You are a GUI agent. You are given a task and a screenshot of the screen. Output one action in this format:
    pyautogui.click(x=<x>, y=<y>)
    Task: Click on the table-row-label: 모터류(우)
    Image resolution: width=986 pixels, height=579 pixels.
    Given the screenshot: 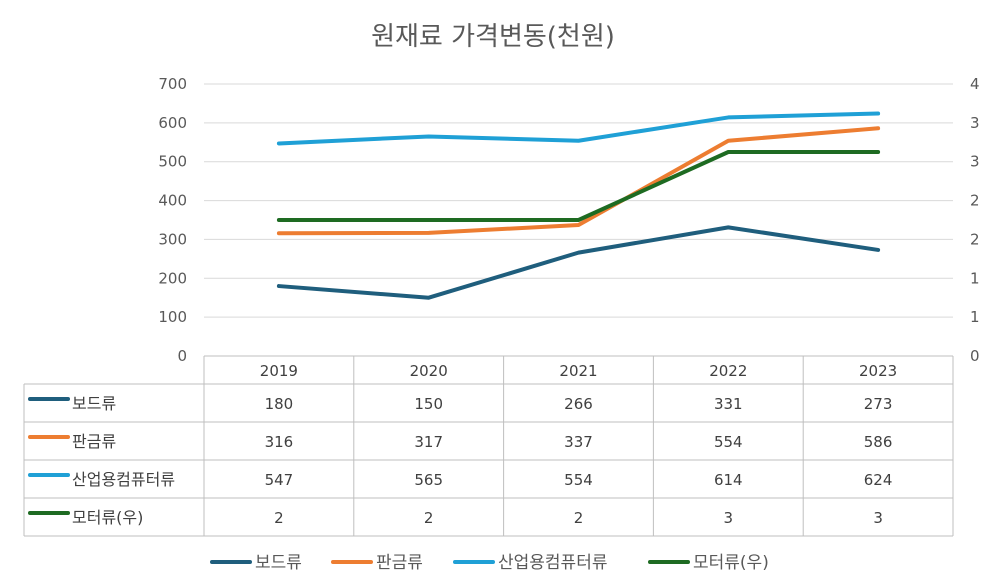 What is the action you would take?
    pyautogui.click(x=107, y=517)
    